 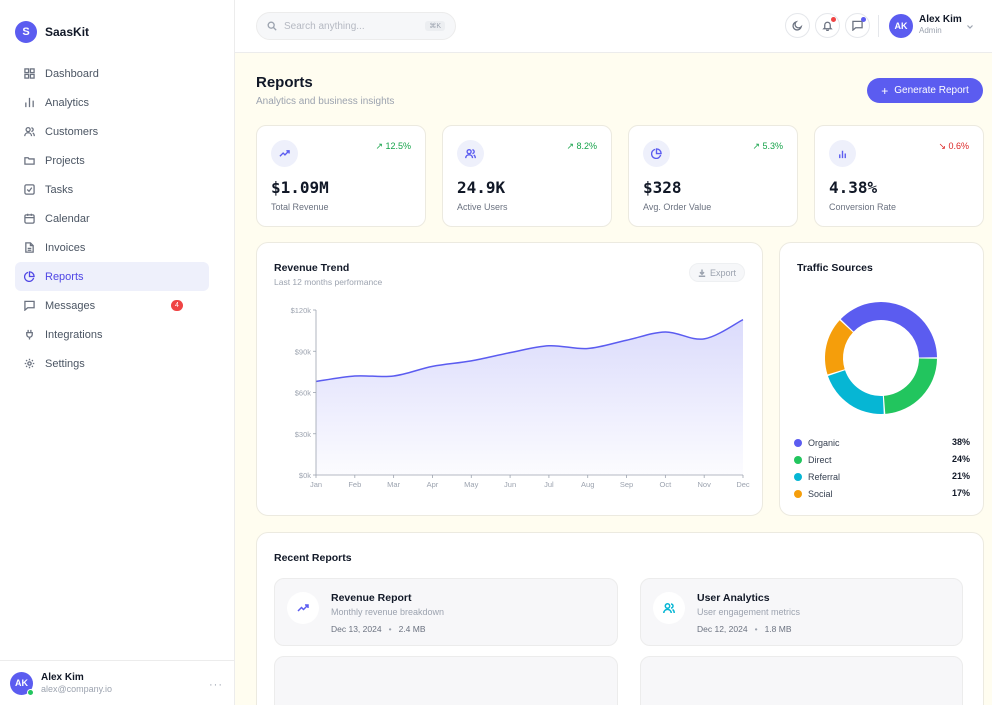 What do you see at coordinates (925, 90) in the screenshot?
I see `generate-report-button: + Generate Report` at bounding box center [925, 90].